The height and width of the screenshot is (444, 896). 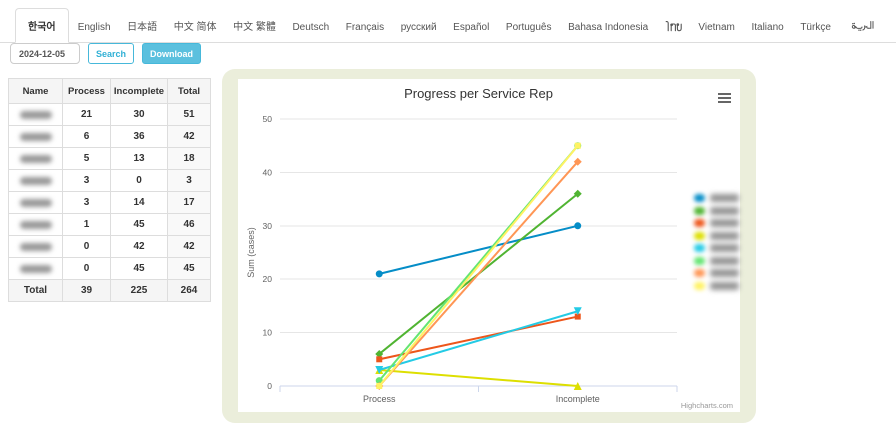 What do you see at coordinates (139, 224) in the screenshot?
I see `incomplete-cell: 45` at bounding box center [139, 224].